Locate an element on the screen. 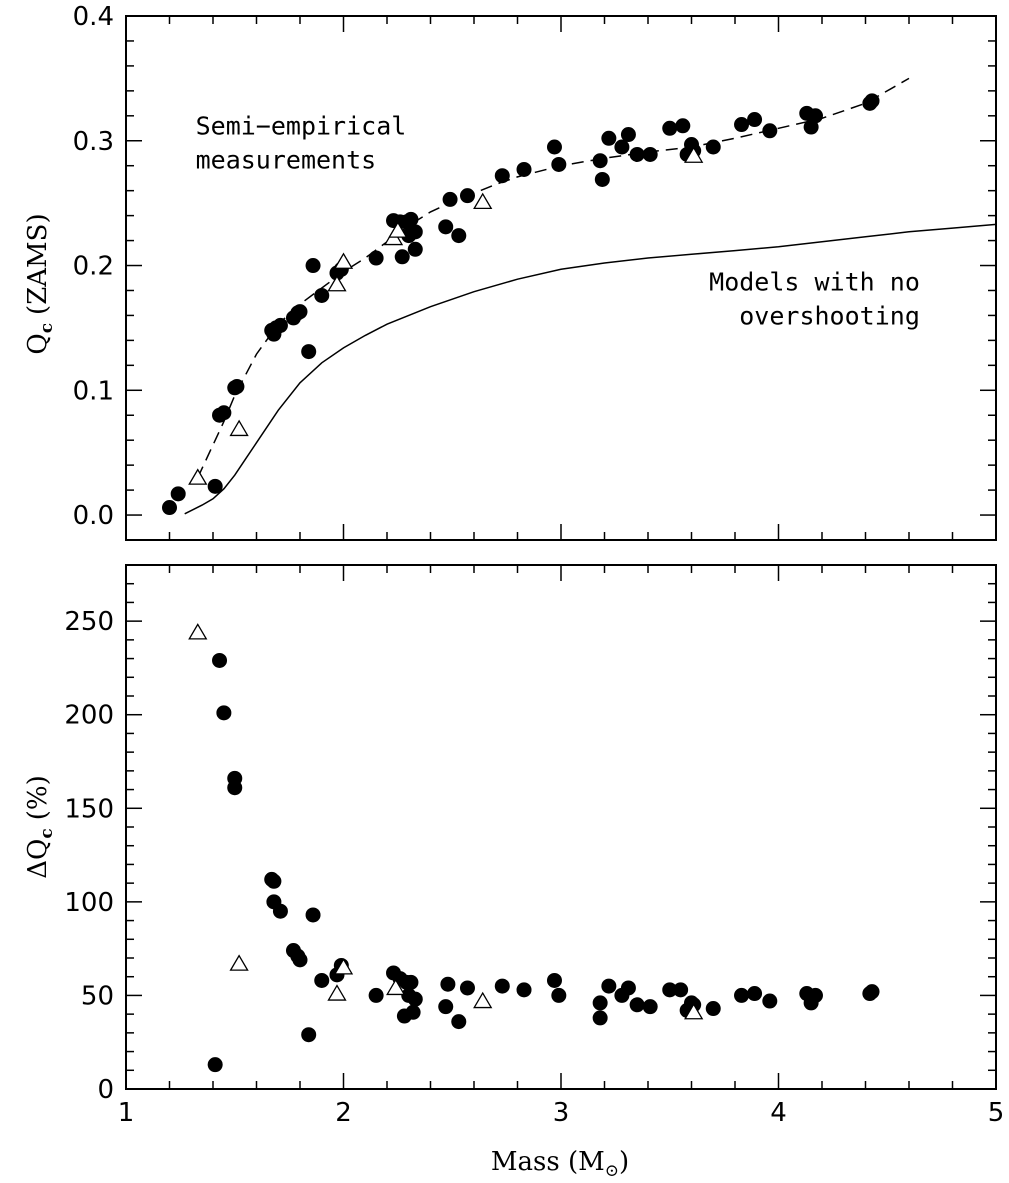 This screenshot has height=1183, width=1009. x-axis-title-sub: ⊙ is located at coordinates (612, 1171).